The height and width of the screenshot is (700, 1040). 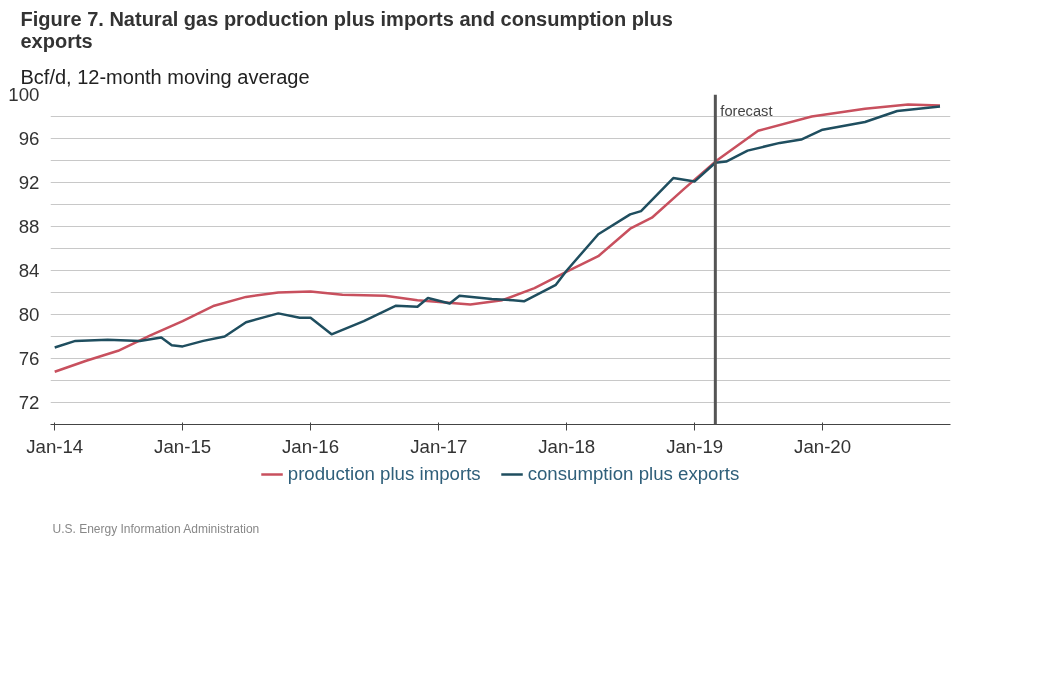 I want to click on x-tick-label: Jan-19, so click(x=695, y=446).